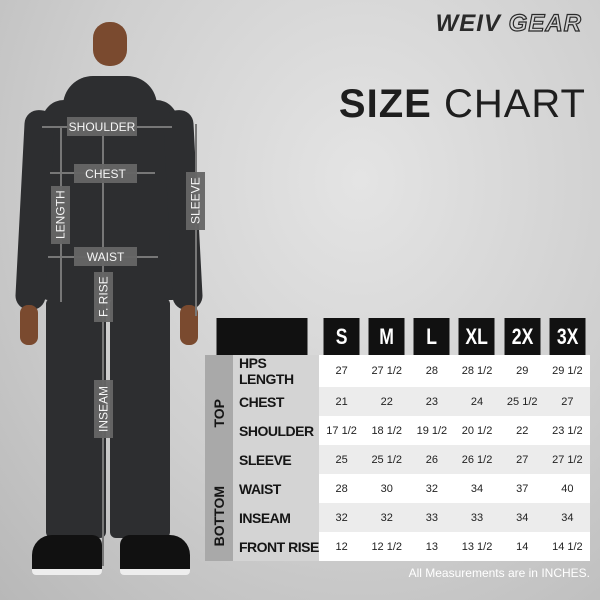 The width and height of the screenshot is (600, 600). Describe the element at coordinates (276, 488) in the screenshot. I see `row-label: WAIST` at that location.